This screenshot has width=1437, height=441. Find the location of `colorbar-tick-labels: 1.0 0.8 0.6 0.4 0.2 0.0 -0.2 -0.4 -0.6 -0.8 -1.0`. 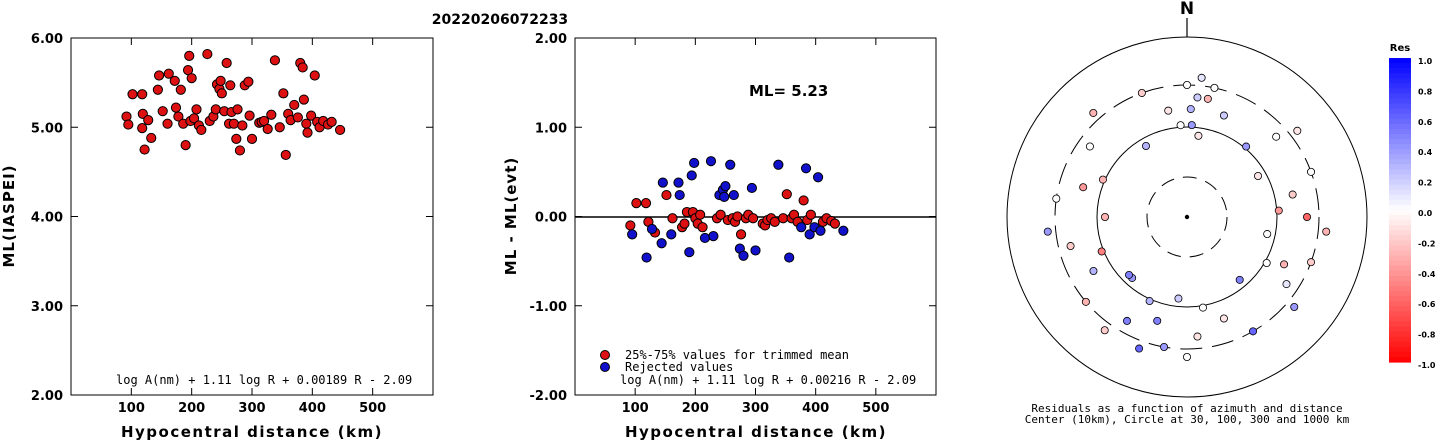

colorbar-tick-labels: 1.0 0.8 0.6 0.4 0.2 0.0 -0.2 -0.4 -0.6 -0.8 -1.0 is located at coordinates (1427, 213).